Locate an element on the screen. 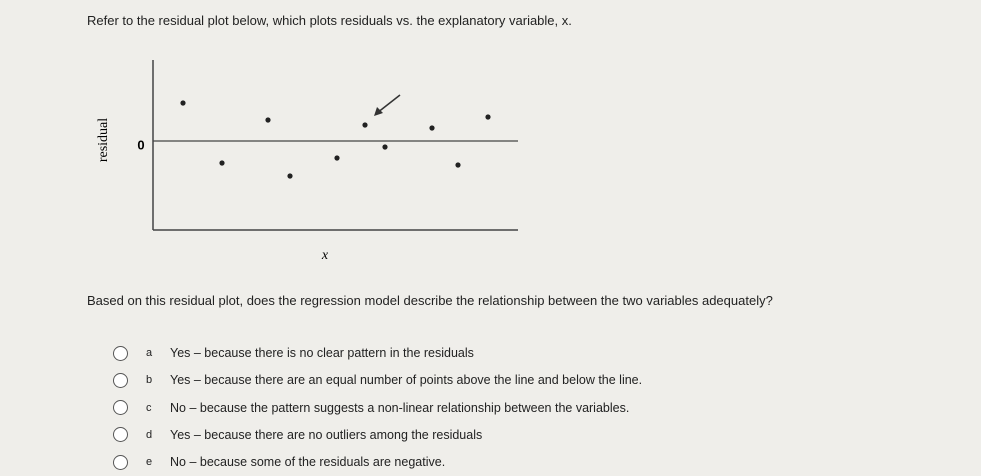 The width and height of the screenshot is (981, 476). option-letter: e is located at coordinates (149, 462).